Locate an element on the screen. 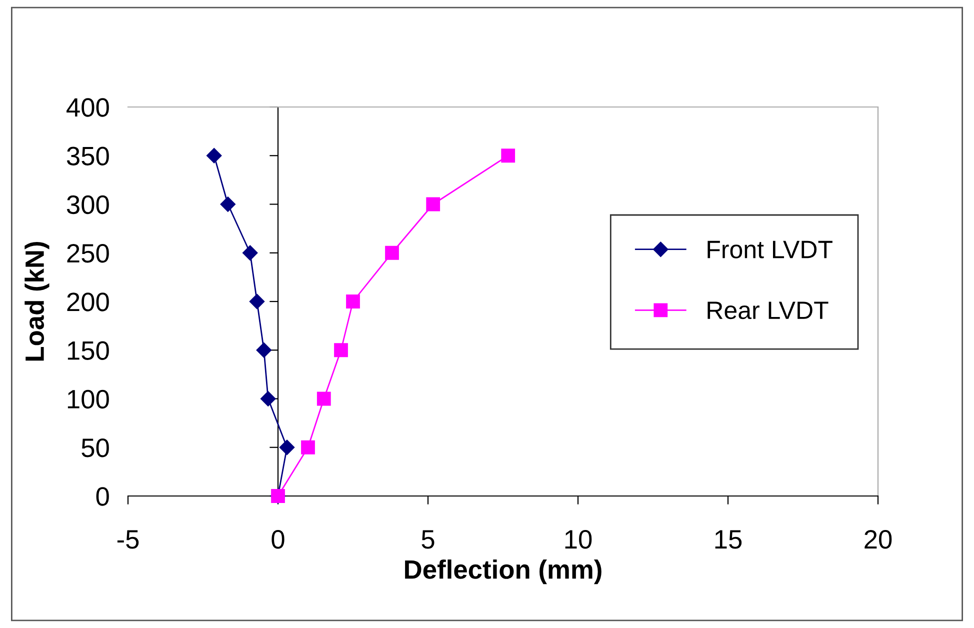 This screenshot has width=974, height=628. x-axis-title: Deflection (mm) is located at coordinates (503, 571).